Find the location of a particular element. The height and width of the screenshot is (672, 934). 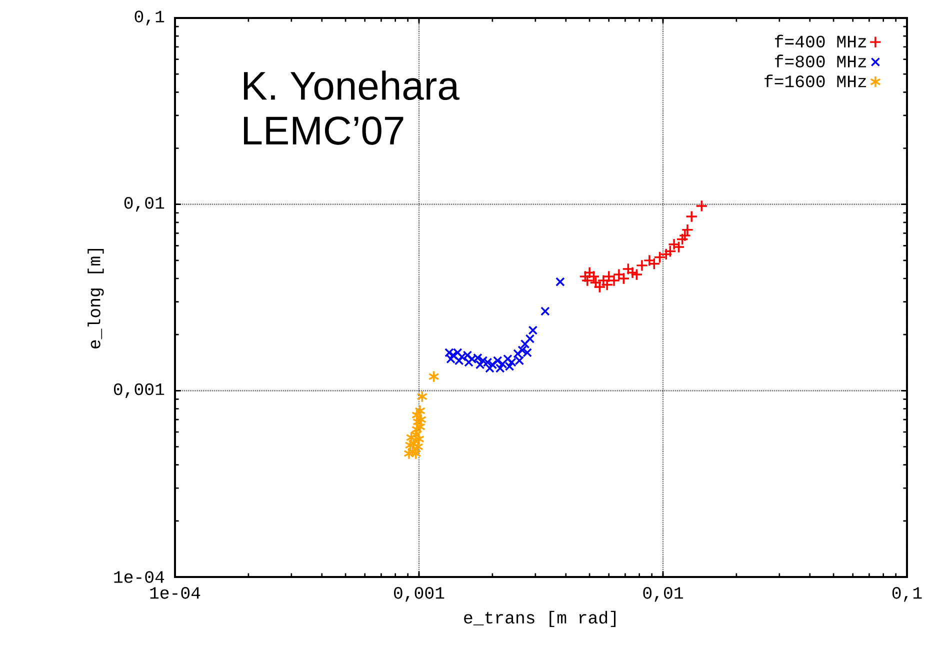

y-tick-label: 0,01 is located at coordinates (144, 204).